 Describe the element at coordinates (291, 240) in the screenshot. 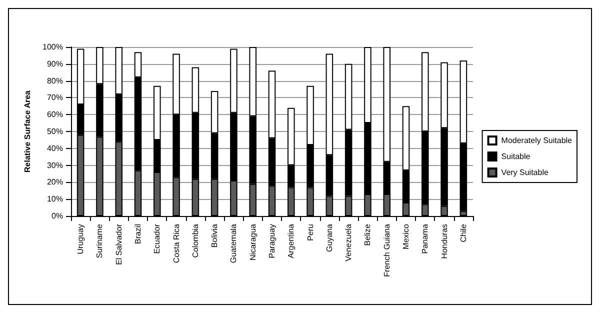

I see `x-tick-label: Argentina` at that location.